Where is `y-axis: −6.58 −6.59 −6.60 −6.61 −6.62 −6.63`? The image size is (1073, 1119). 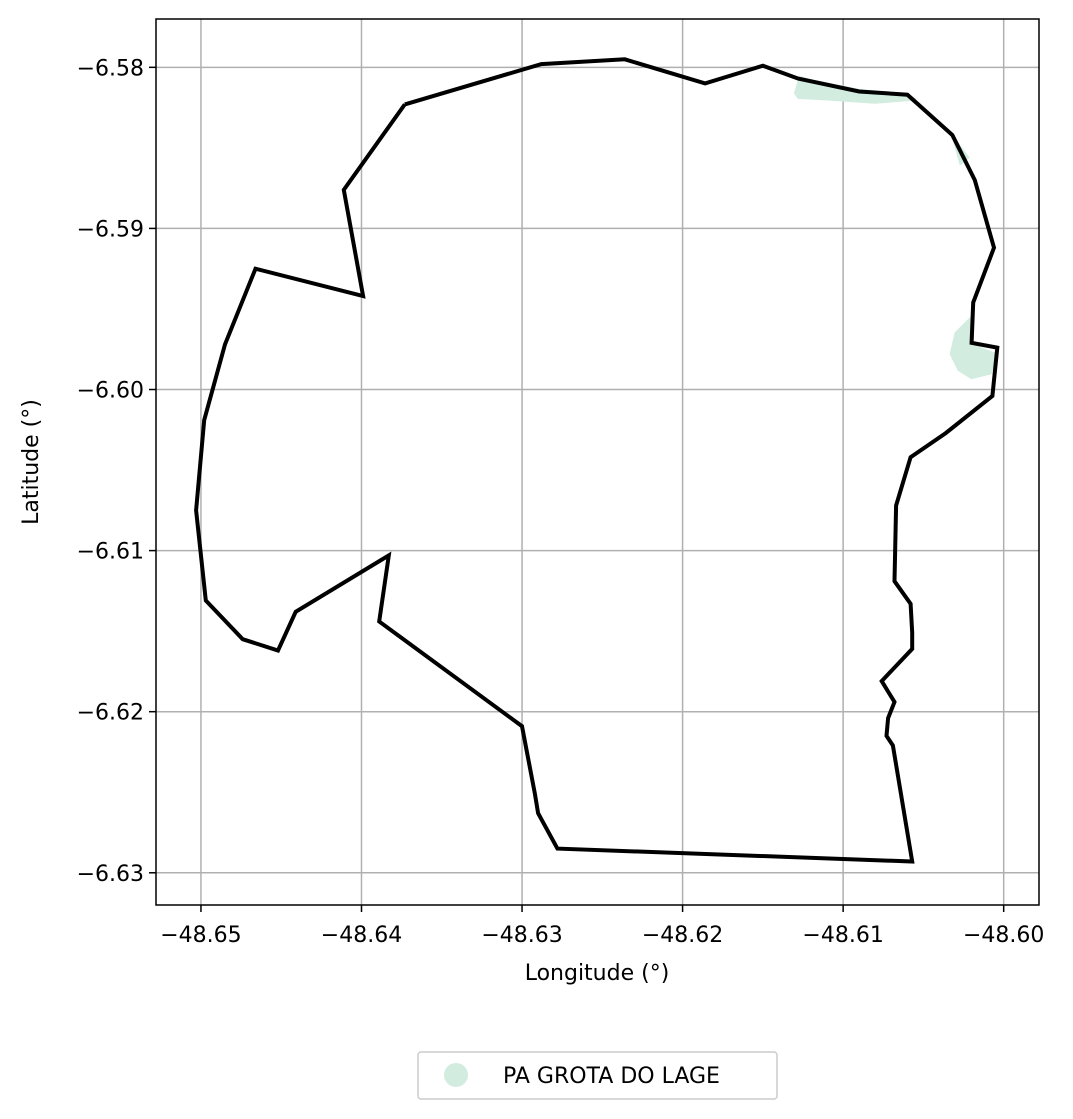 y-axis: −6.58 −6.59 −6.60 −6.61 −6.62 −6.63 is located at coordinates (116, 471).